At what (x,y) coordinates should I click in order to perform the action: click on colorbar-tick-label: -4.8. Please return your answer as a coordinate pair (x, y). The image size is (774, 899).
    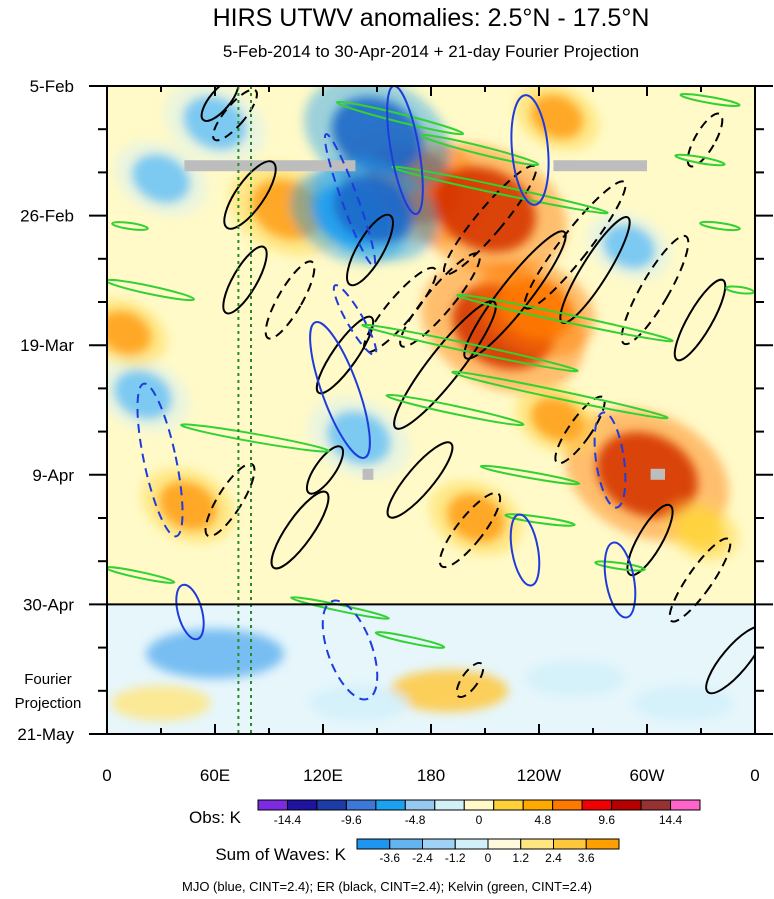
    Looking at the image, I should click on (415, 820).